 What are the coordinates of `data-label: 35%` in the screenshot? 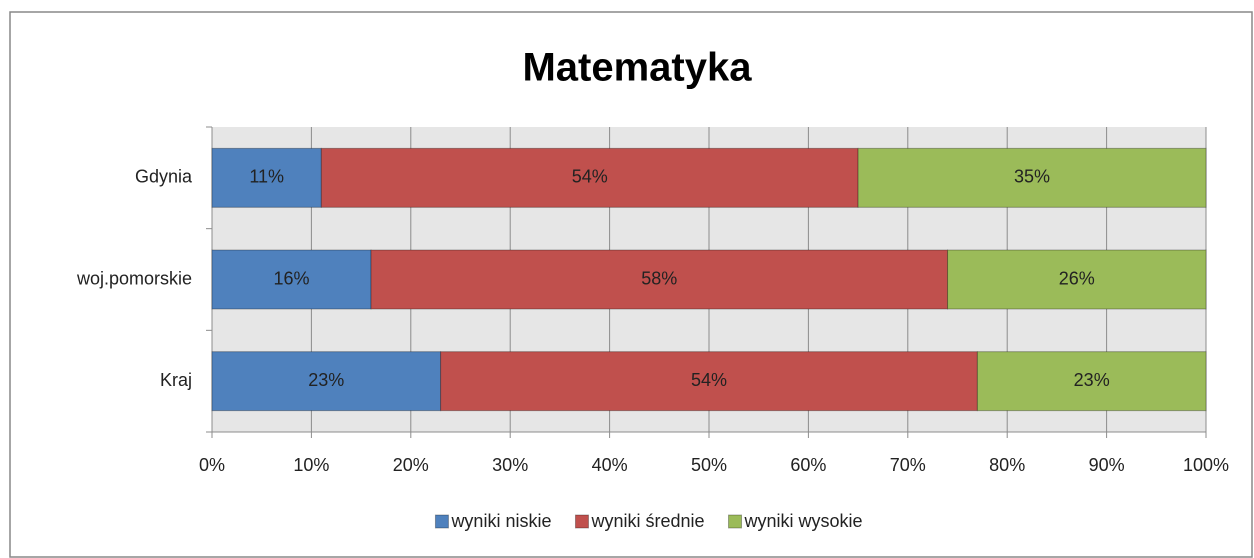 It's located at (1032, 177).